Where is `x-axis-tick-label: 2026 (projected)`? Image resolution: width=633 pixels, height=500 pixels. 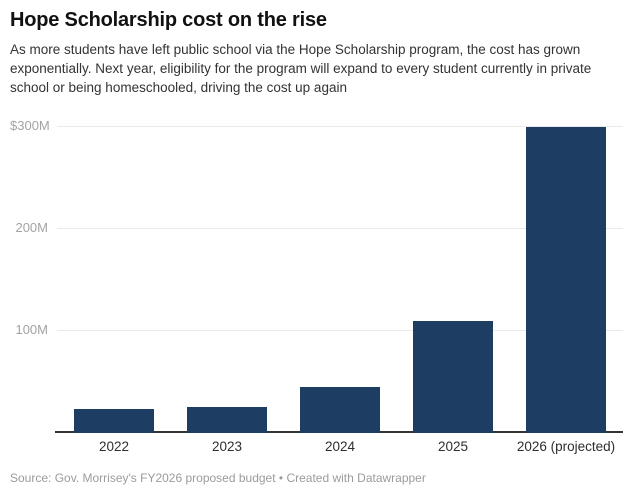
x-axis-tick-label: 2026 (projected) is located at coordinates (566, 446).